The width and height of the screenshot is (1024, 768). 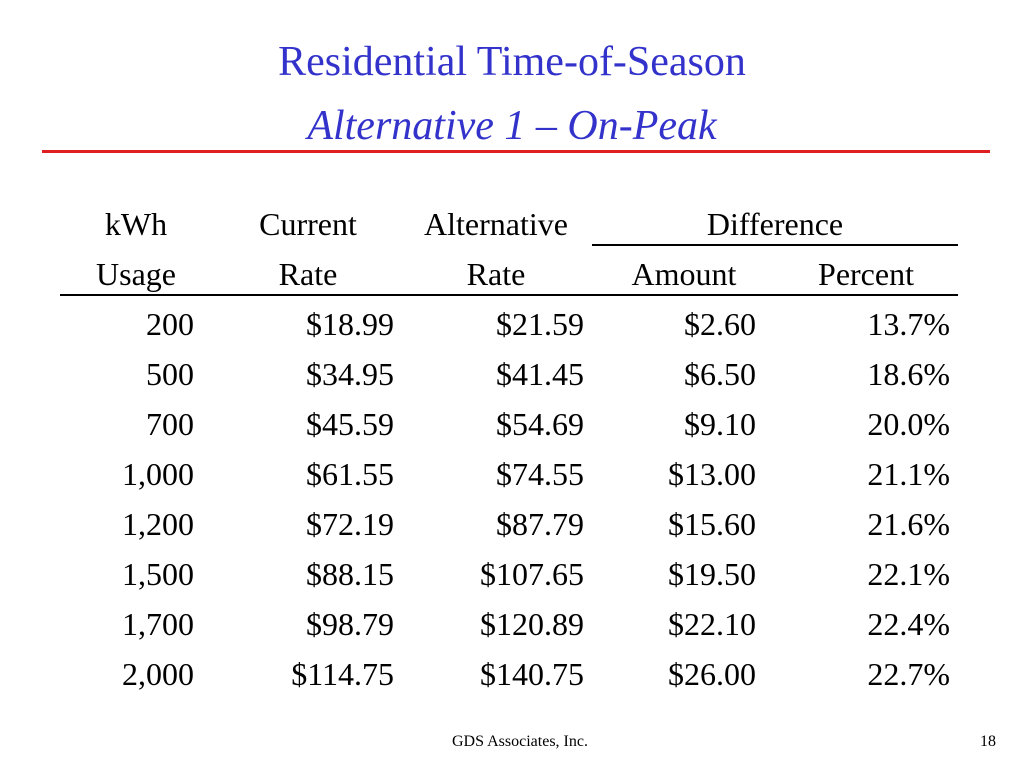 I want to click on kwh-usage-cell: 700, so click(x=170, y=424).